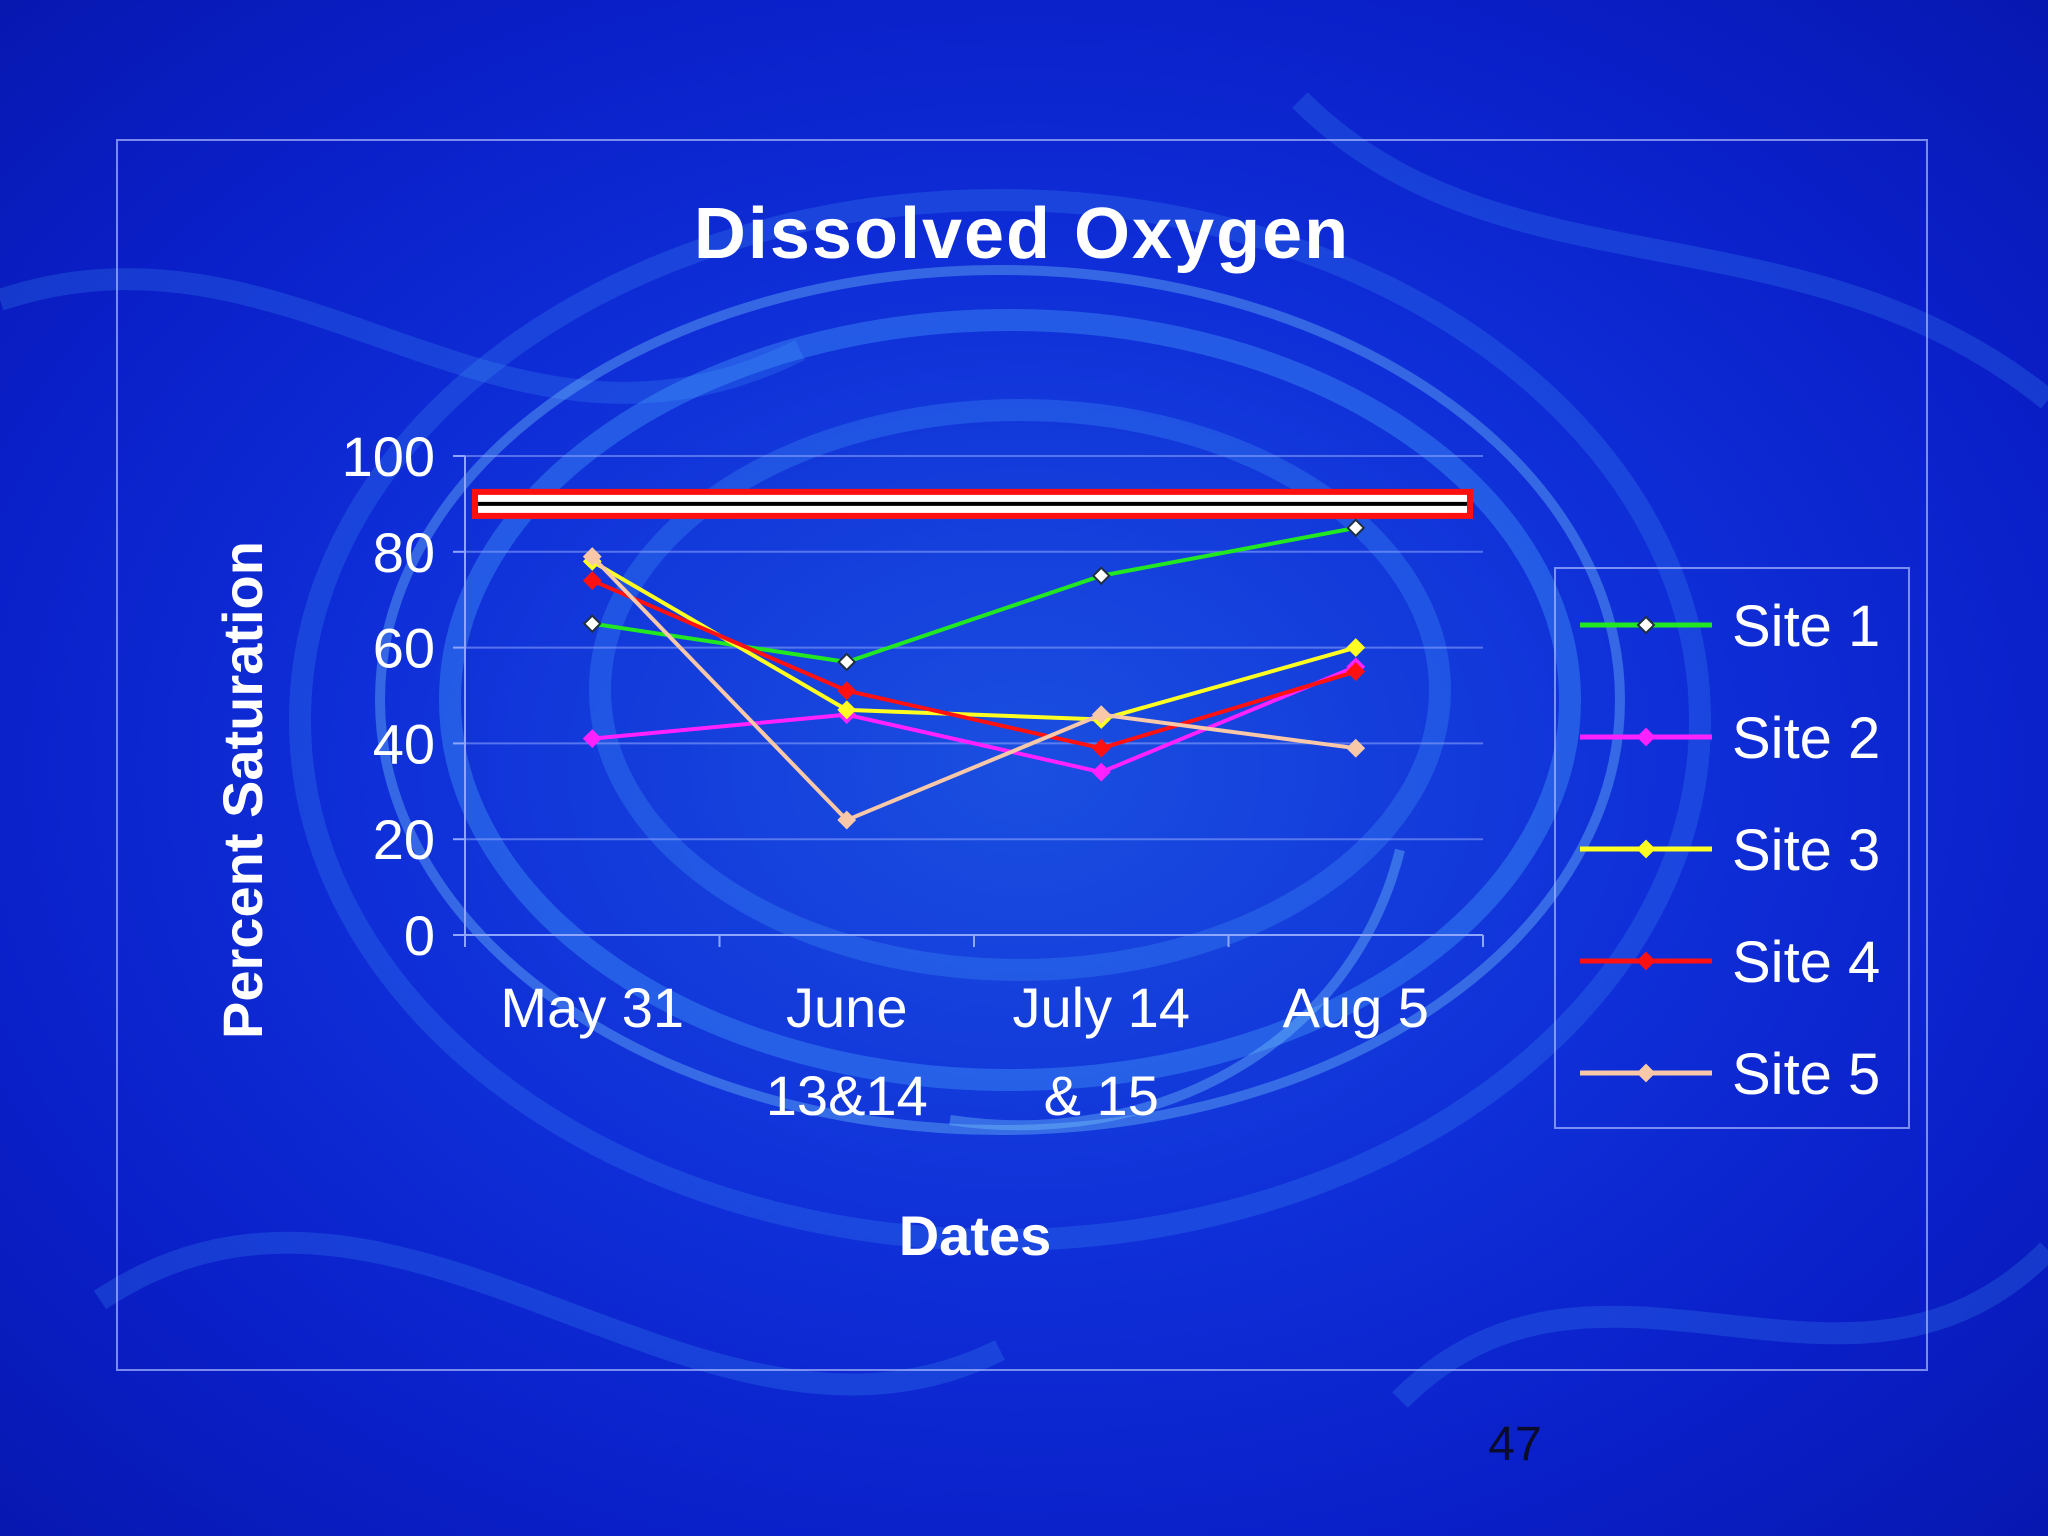  Describe the element at coordinates (592, 1007) in the screenshot. I see `x-tick-label: May 31` at that location.